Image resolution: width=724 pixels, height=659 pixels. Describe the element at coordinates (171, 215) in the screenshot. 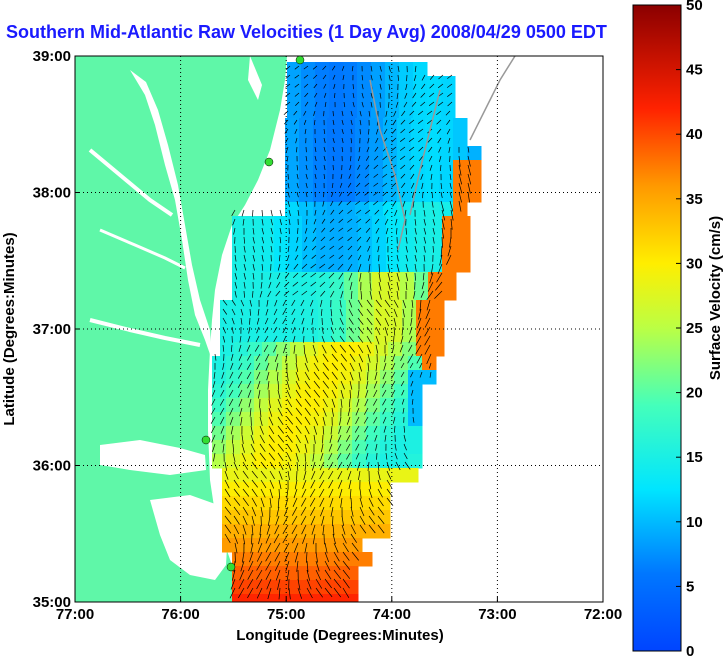

I see `chesapeake-bay` at that location.